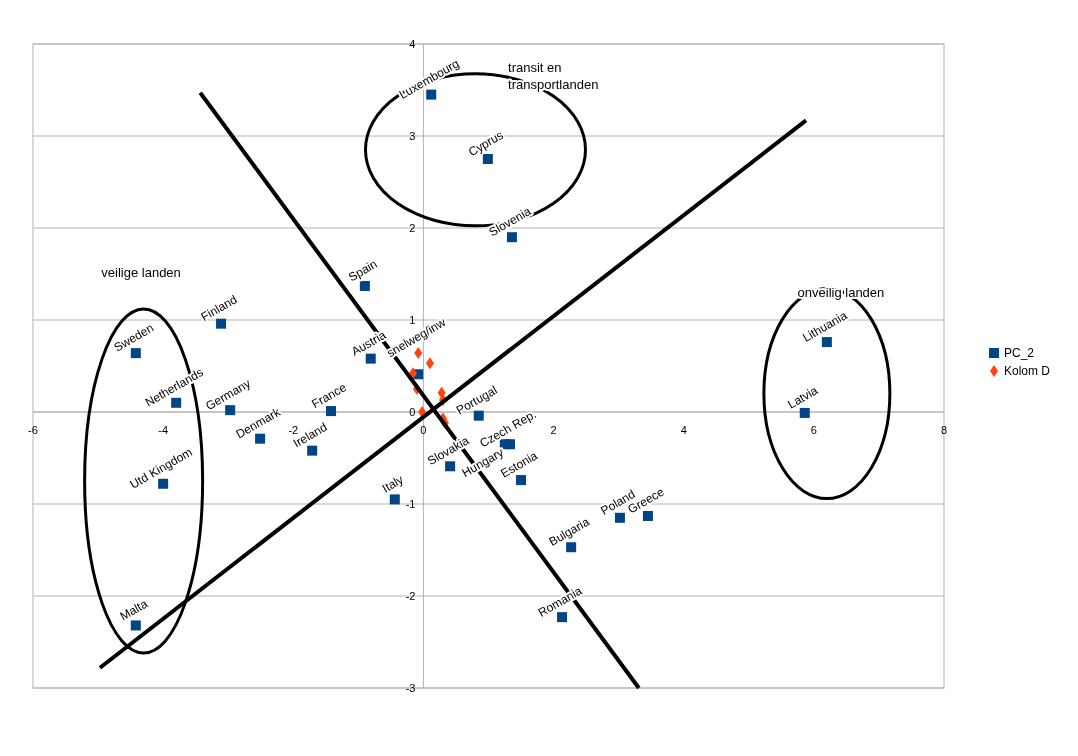  Describe the element at coordinates (163, 430) in the screenshot. I see `x-tick-label: -4` at that location.